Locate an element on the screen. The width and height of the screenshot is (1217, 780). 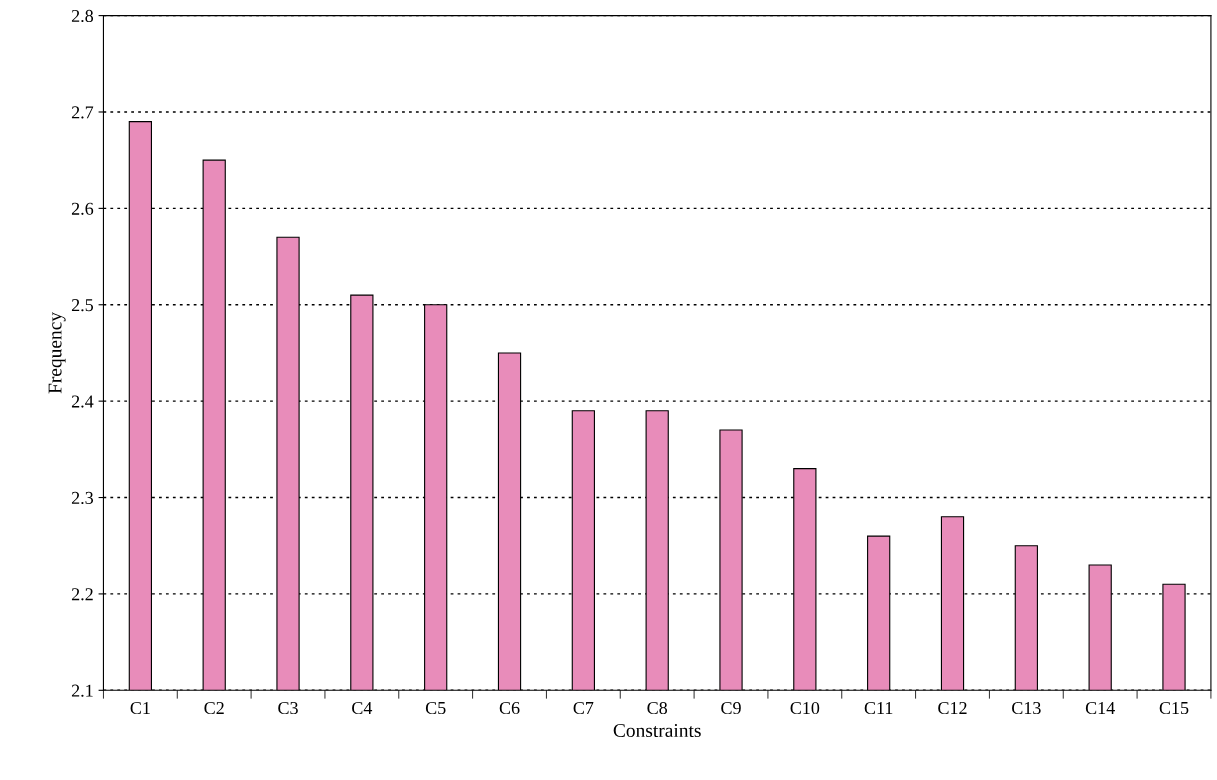
y-tick-label: 2.4 is located at coordinates (82, 401).